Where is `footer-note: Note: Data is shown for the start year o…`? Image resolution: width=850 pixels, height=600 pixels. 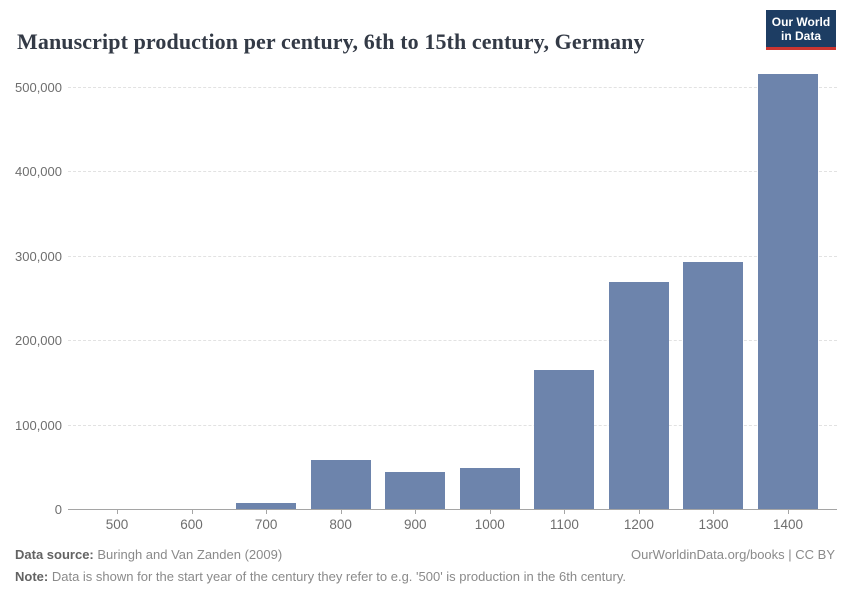
footer-note: Note: Data is shown for the start year o… is located at coordinates (320, 576).